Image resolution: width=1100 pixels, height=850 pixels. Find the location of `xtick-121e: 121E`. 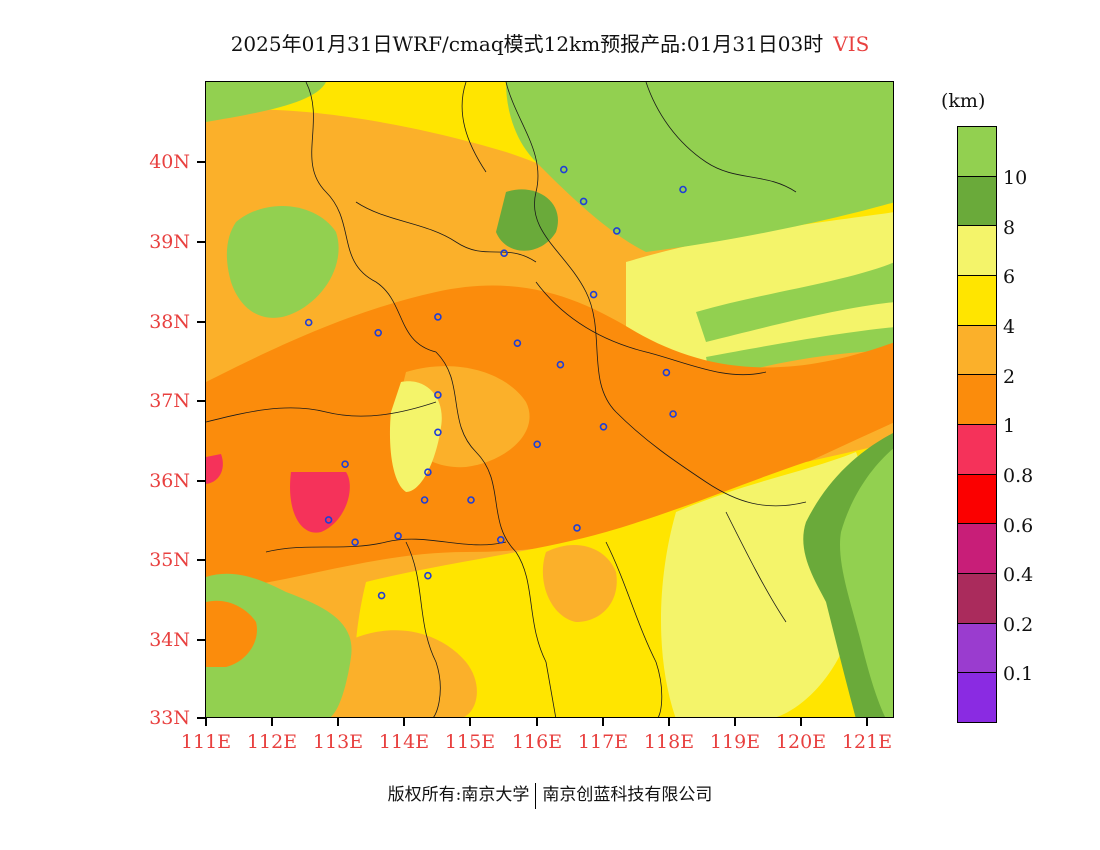

xtick-121e: 121E is located at coordinates (867, 742).